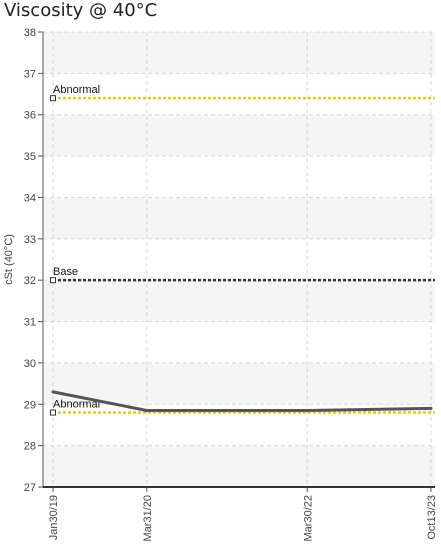  I want to click on x-tick-label: Mar30/22, so click(308, 518).